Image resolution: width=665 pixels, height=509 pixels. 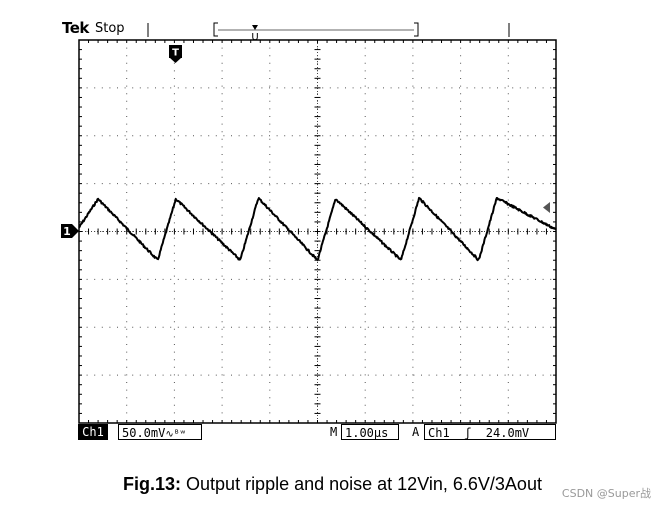 I want to click on trigger-a-label: A, so click(x=416, y=432).